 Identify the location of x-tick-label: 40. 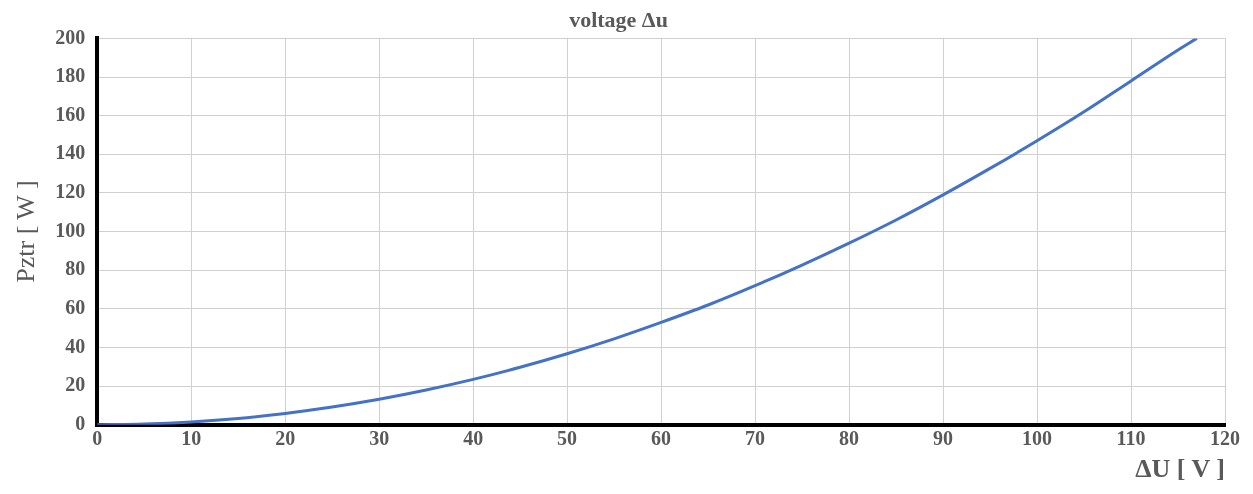
(473, 437).